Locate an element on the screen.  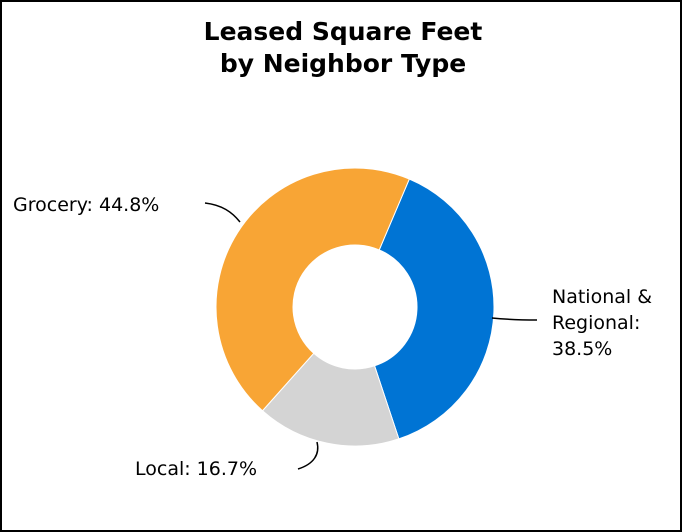
leader-line-national-regional is located at coordinates (514, 319).